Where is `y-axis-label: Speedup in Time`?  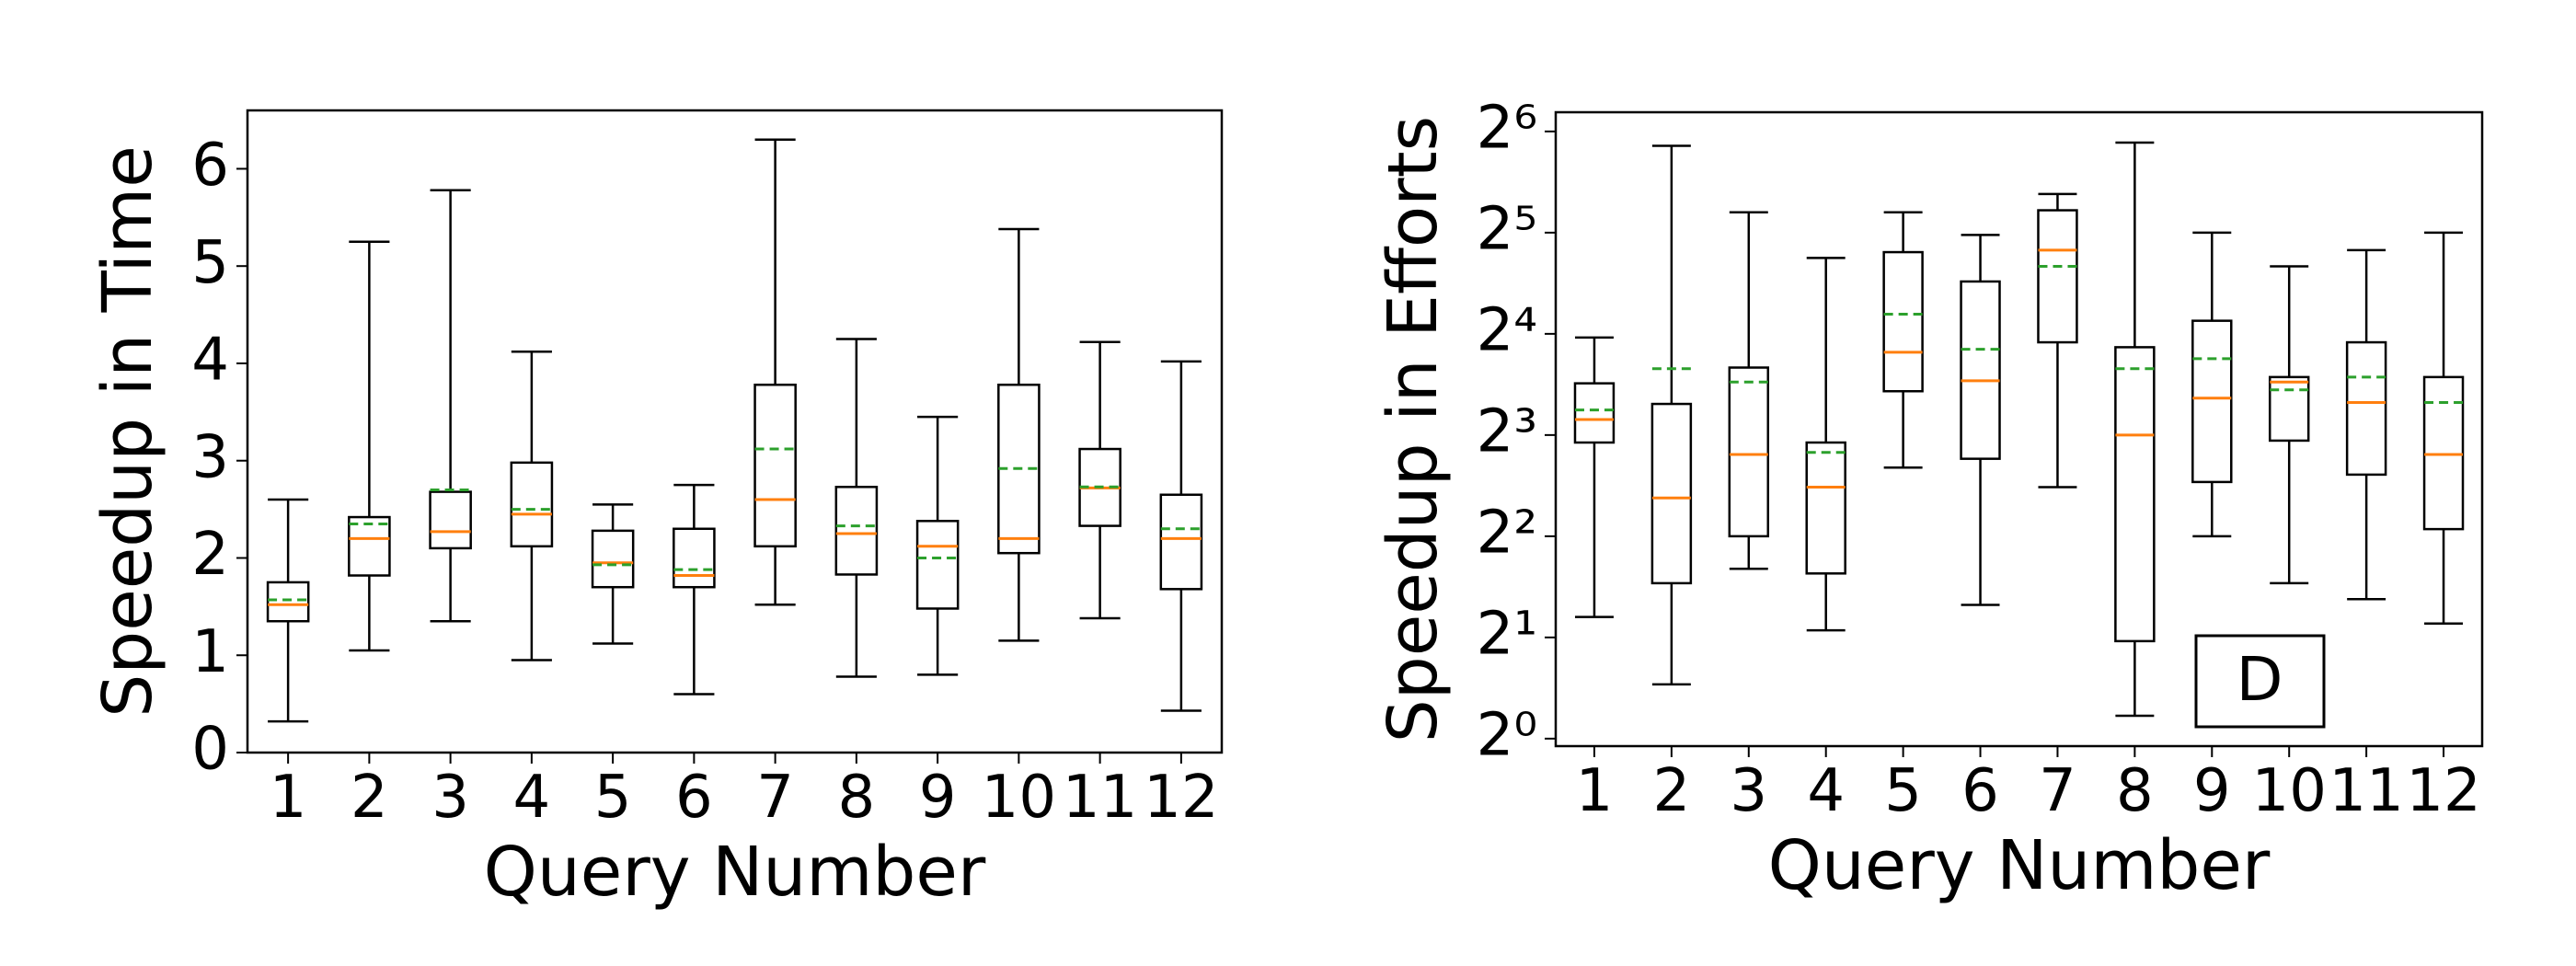
y-axis-label: Speedup in Time is located at coordinates (127, 431).